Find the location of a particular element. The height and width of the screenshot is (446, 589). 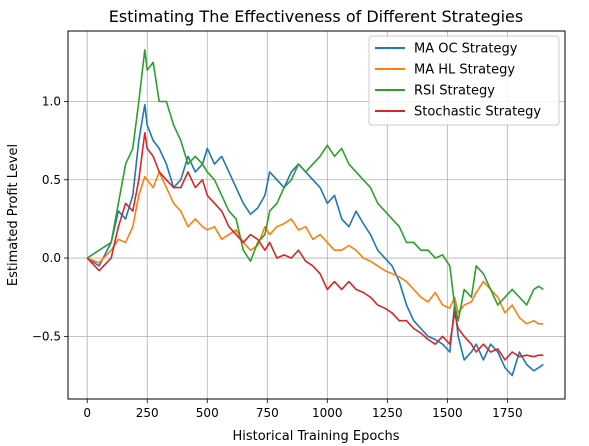

y-axis-label: Estimated Profit Level is located at coordinates (13, 215).